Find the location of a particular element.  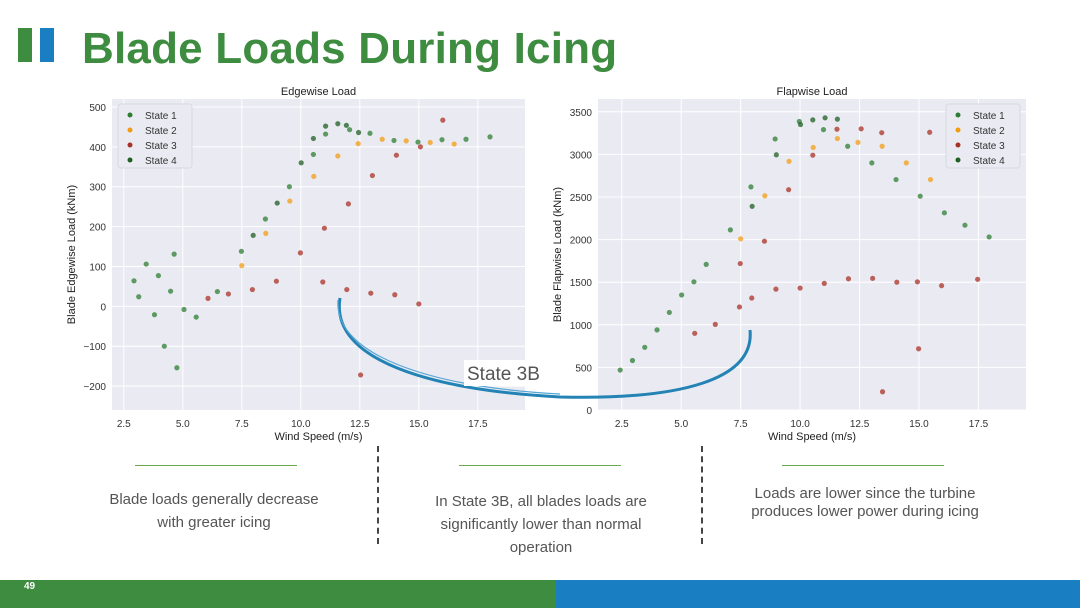

flapwise-y-tick-label: 2500 is located at coordinates (581, 198).